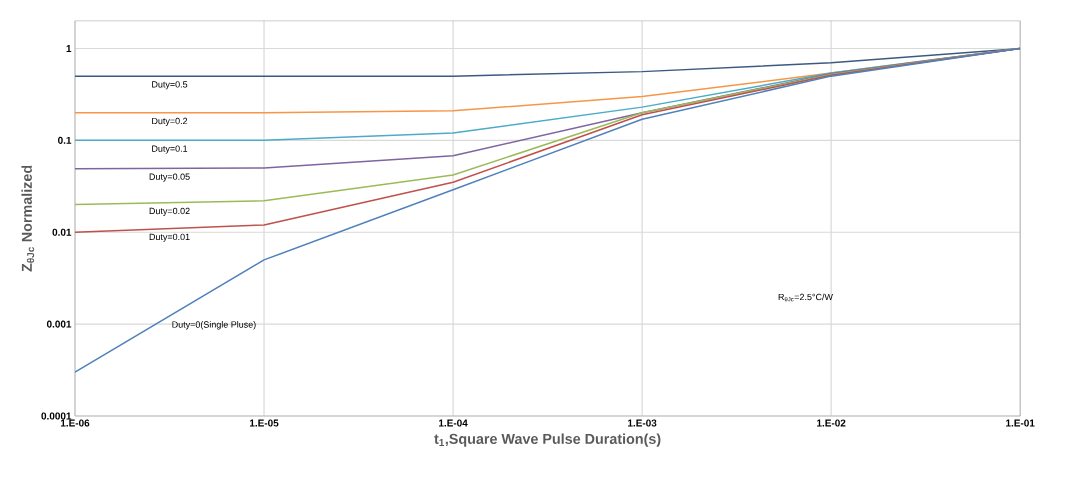 This screenshot has height=486, width=1067. What do you see at coordinates (75, 423) in the screenshot?
I see `x-tick-label: 1.E-06` at bounding box center [75, 423].